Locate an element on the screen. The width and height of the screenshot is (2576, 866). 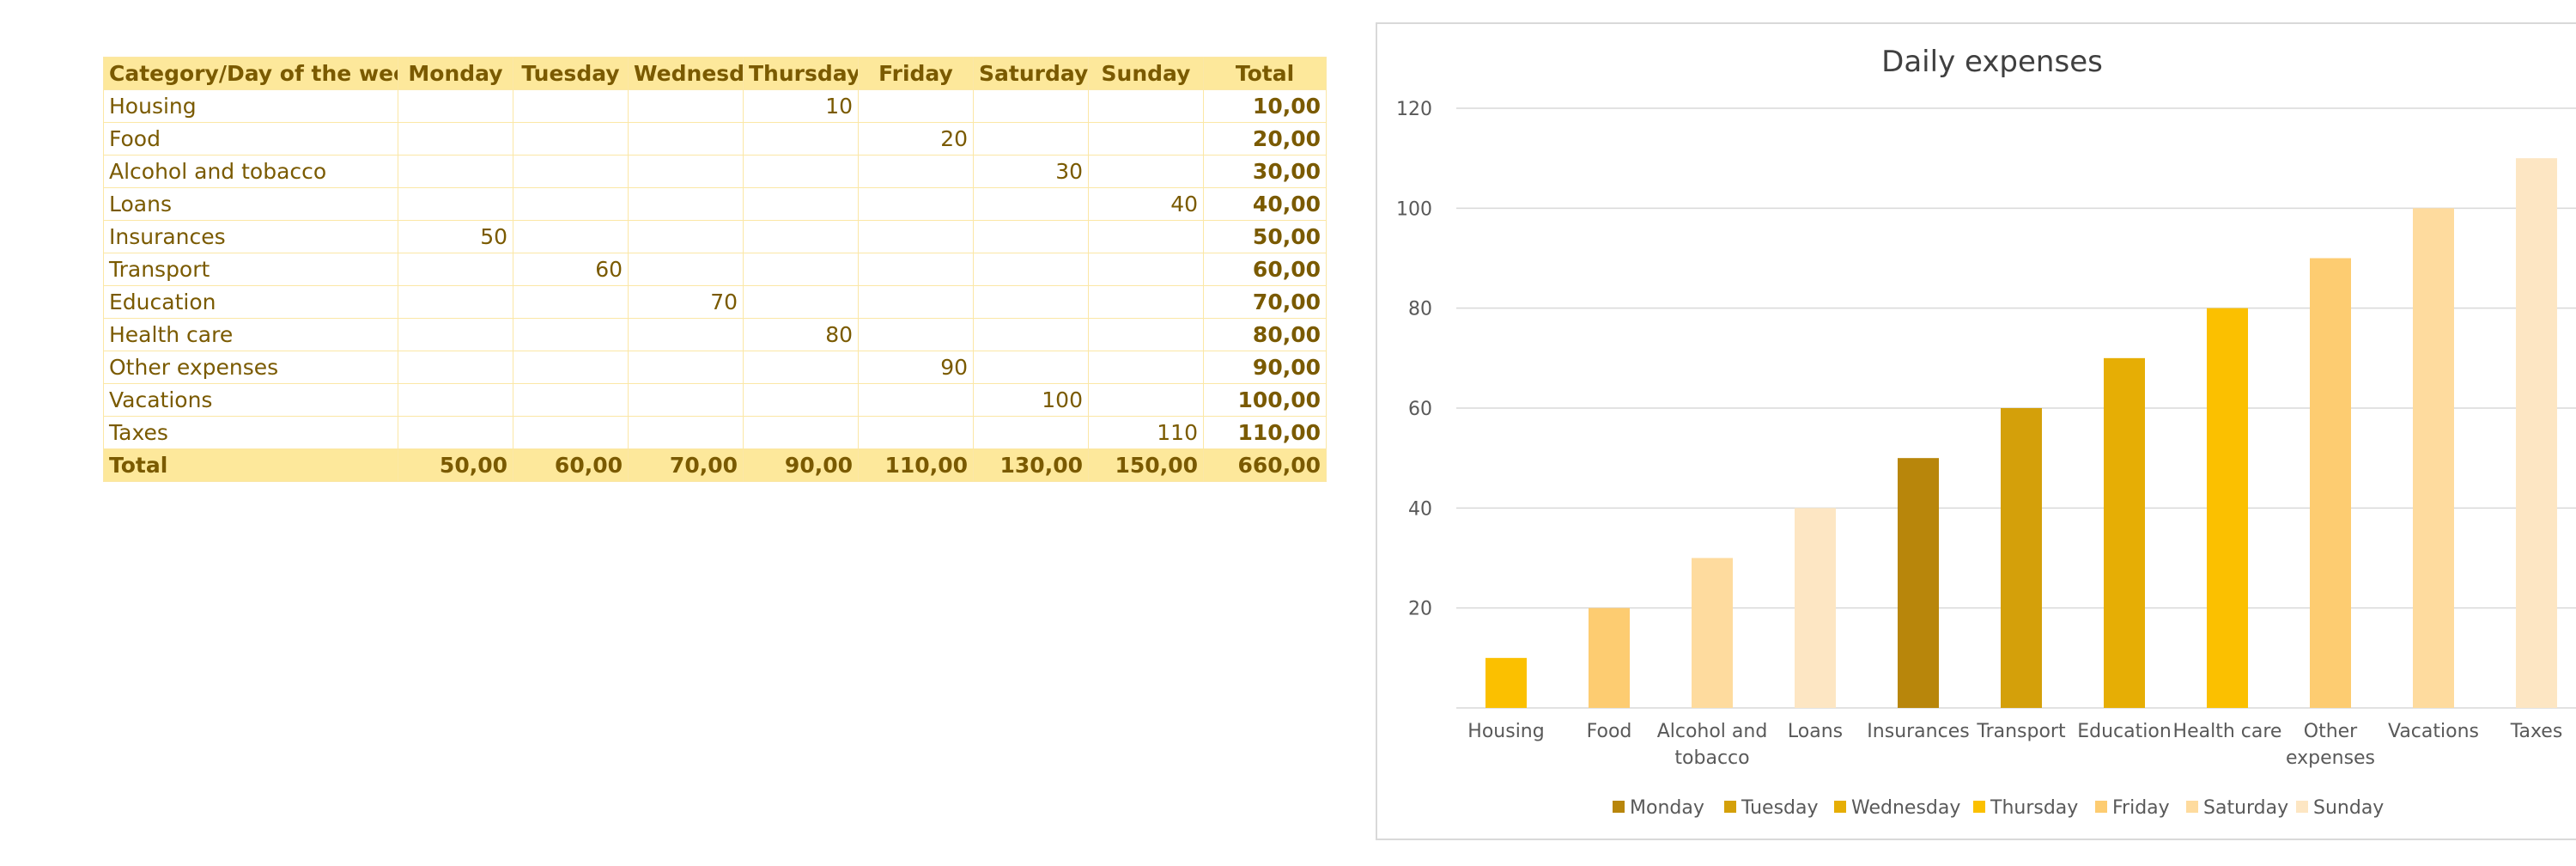
category-cell: Taxes is located at coordinates (251, 432).